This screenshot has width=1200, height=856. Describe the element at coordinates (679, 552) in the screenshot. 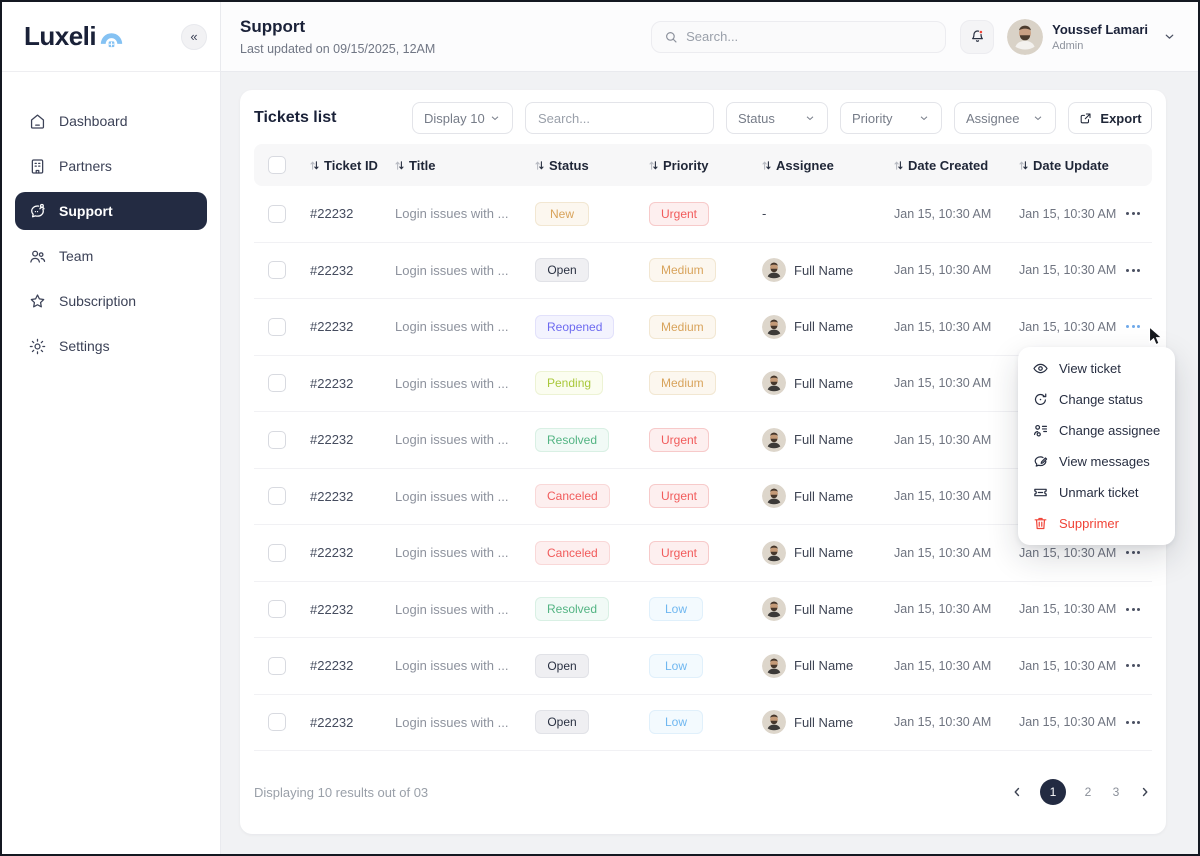

I see `priority-badge: Urgent` at that location.